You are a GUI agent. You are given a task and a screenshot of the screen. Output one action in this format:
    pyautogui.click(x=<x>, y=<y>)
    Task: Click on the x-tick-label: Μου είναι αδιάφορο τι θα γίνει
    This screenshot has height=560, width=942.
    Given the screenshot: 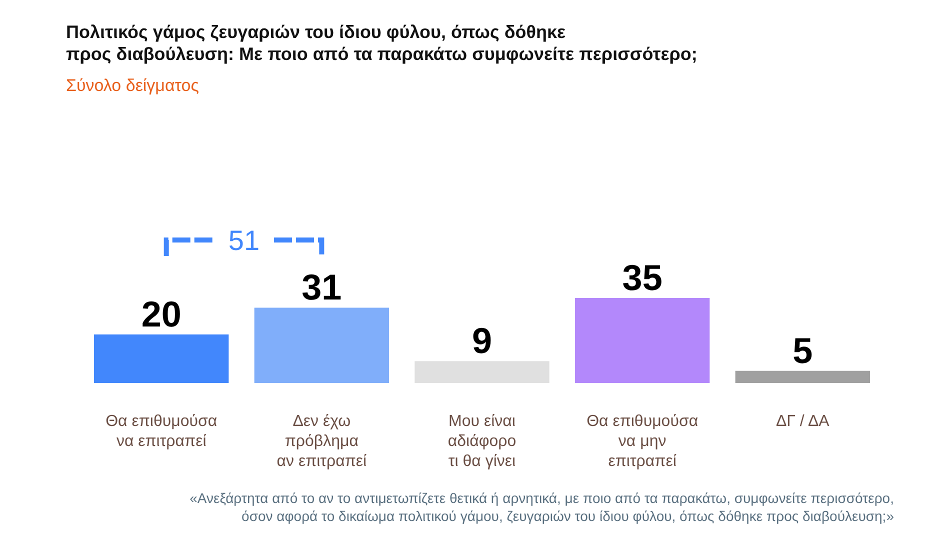 What is the action you would take?
    pyautogui.click(x=482, y=441)
    